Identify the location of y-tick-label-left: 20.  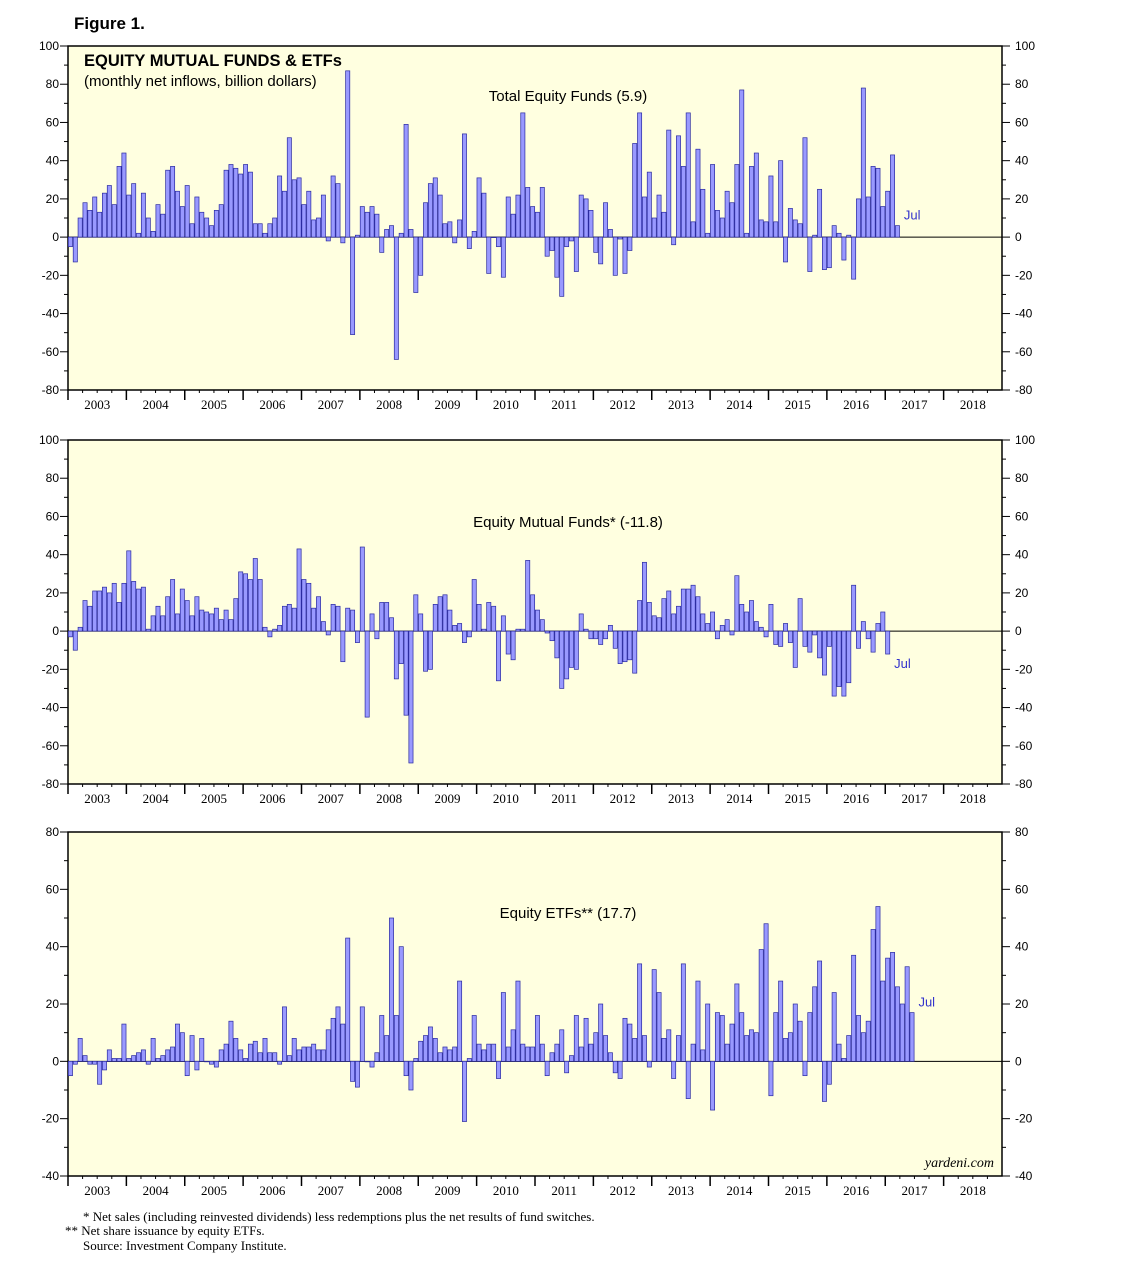
(53, 1004).